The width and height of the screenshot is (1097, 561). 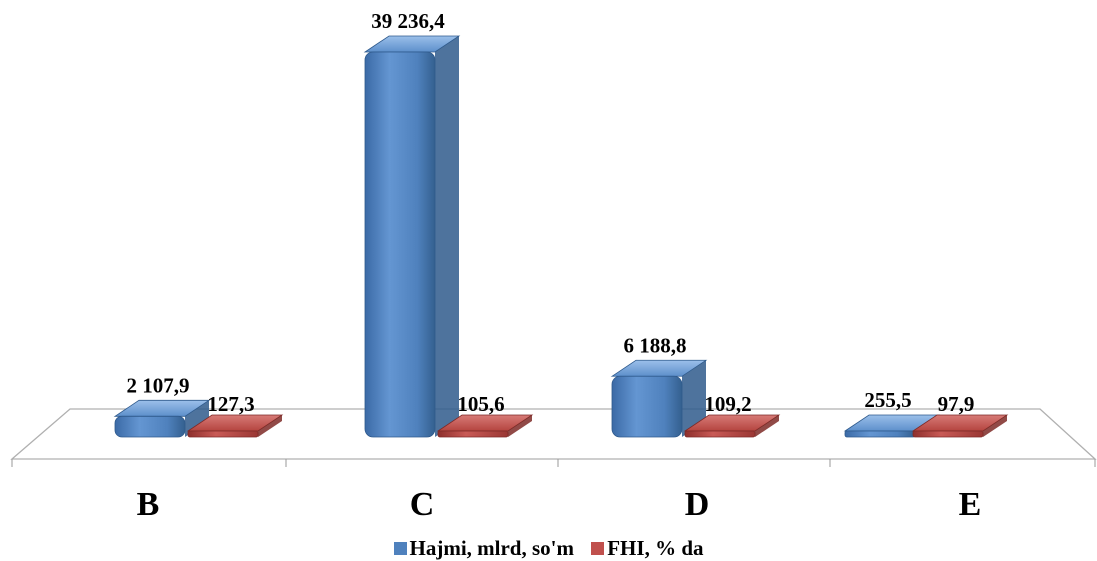 What do you see at coordinates (230, 404) in the screenshot?
I see `data-label-fhi-B: 127,3` at bounding box center [230, 404].